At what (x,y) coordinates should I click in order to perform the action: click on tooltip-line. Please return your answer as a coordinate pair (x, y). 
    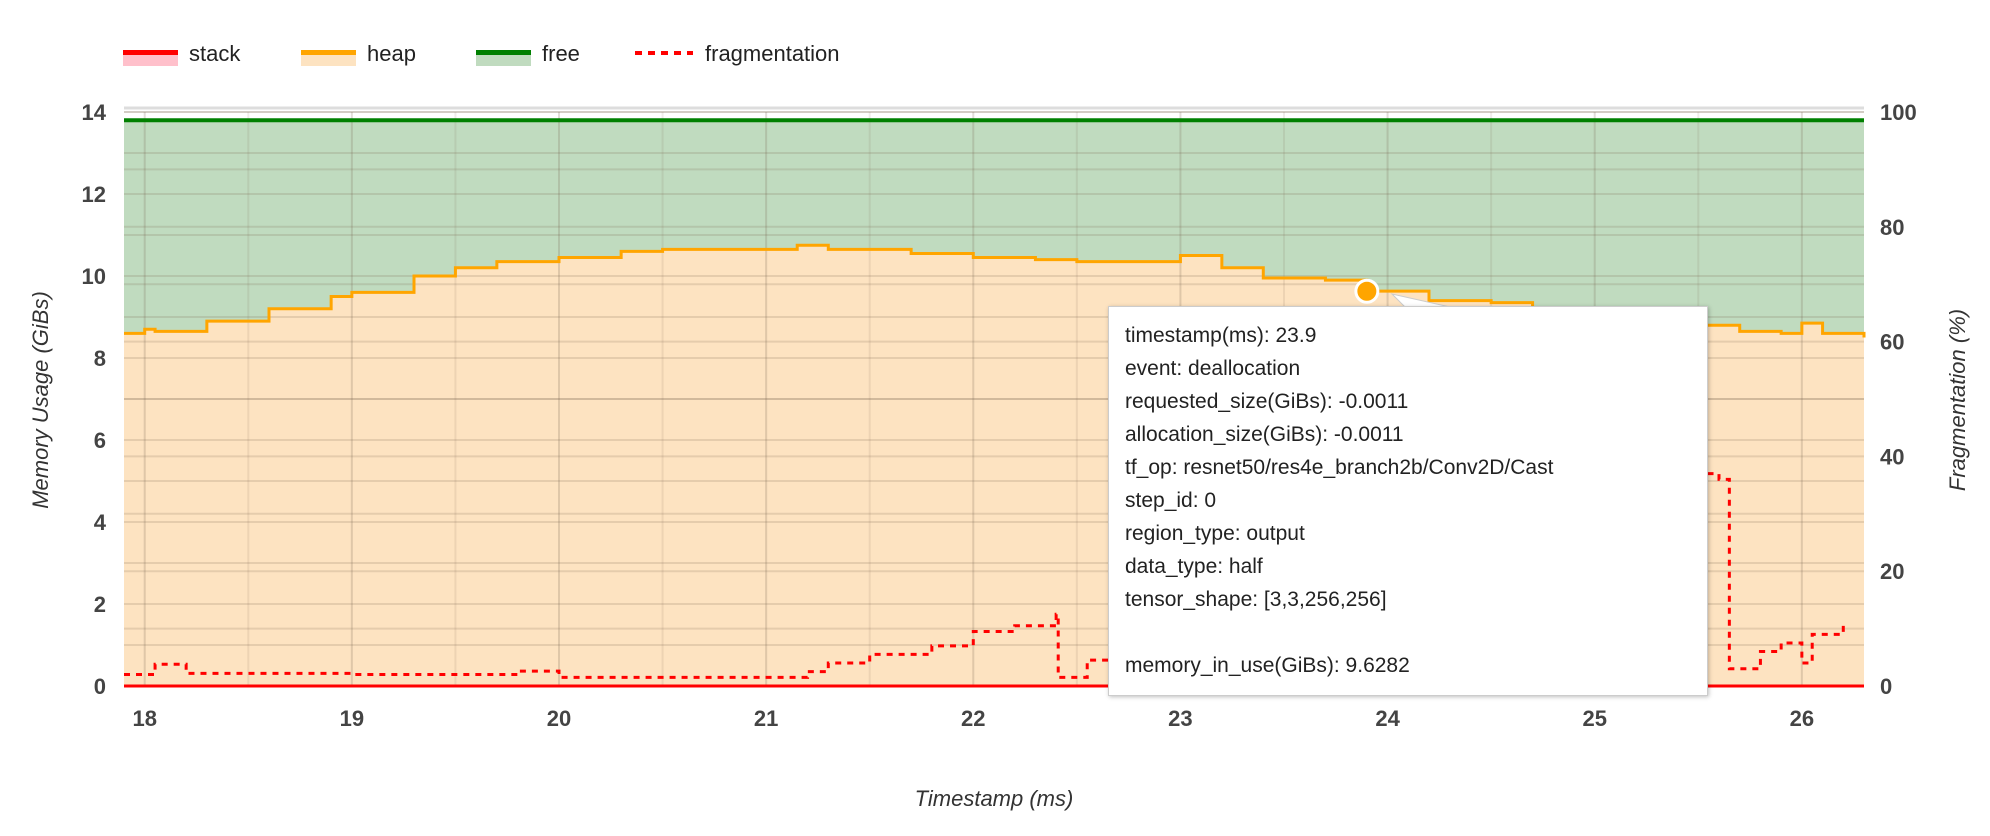
    Looking at the image, I should click on (1408, 632).